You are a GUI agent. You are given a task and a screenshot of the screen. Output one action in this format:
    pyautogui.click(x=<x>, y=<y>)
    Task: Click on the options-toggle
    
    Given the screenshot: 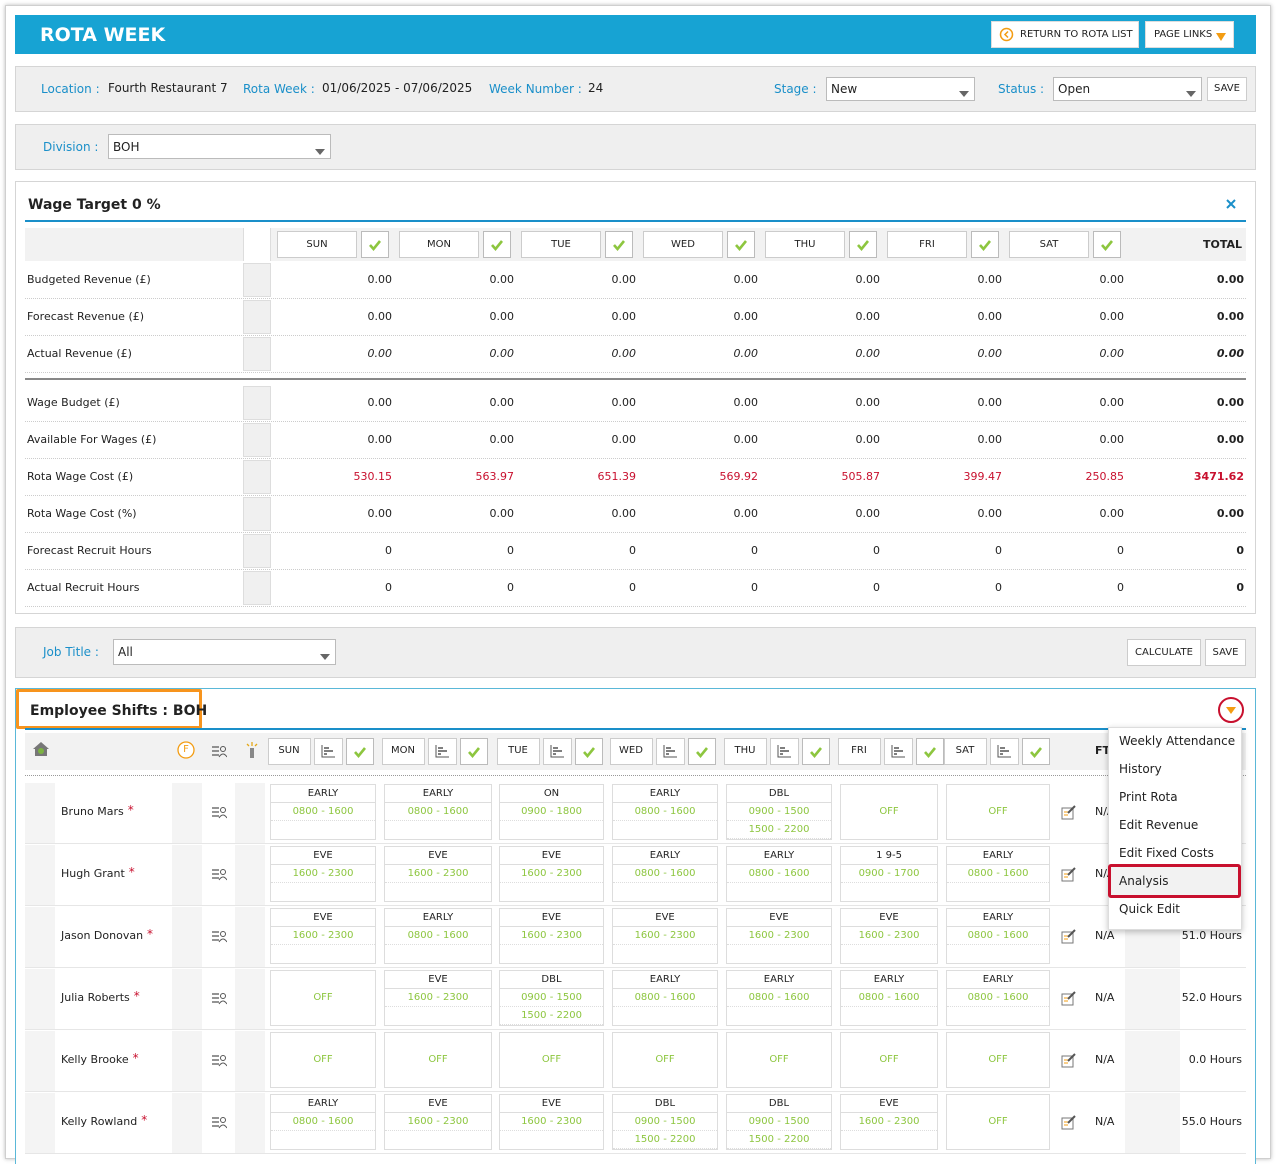 What is the action you would take?
    pyautogui.click(x=1231, y=710)
    